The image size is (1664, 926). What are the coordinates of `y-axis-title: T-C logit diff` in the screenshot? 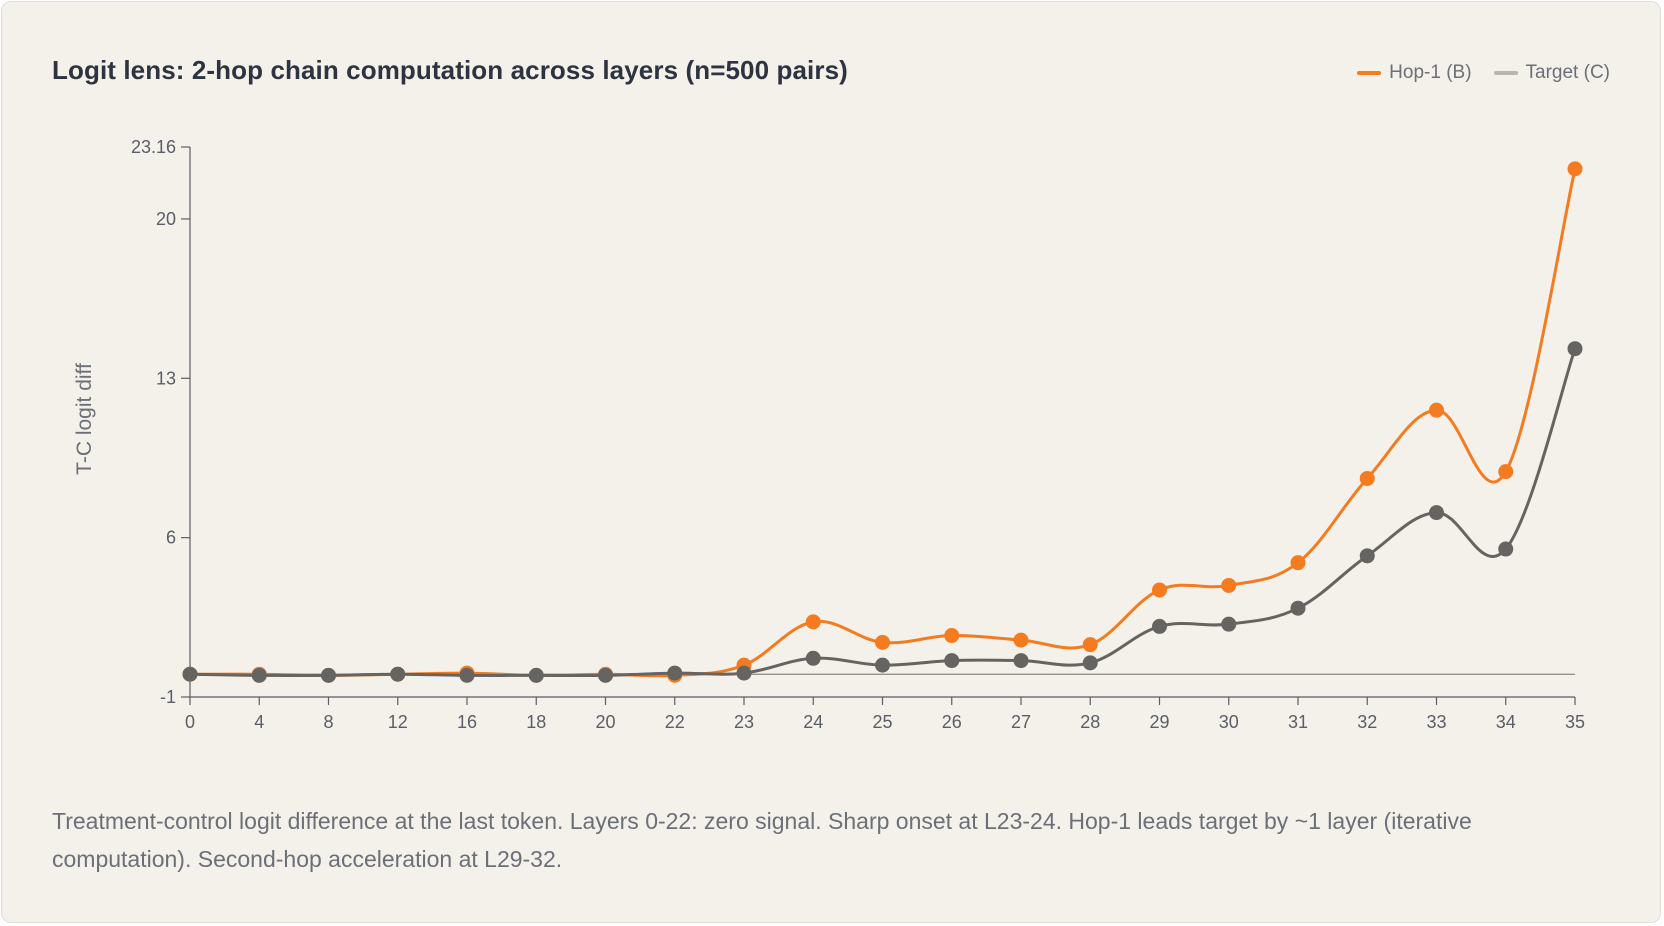 It's located at (84, 419).